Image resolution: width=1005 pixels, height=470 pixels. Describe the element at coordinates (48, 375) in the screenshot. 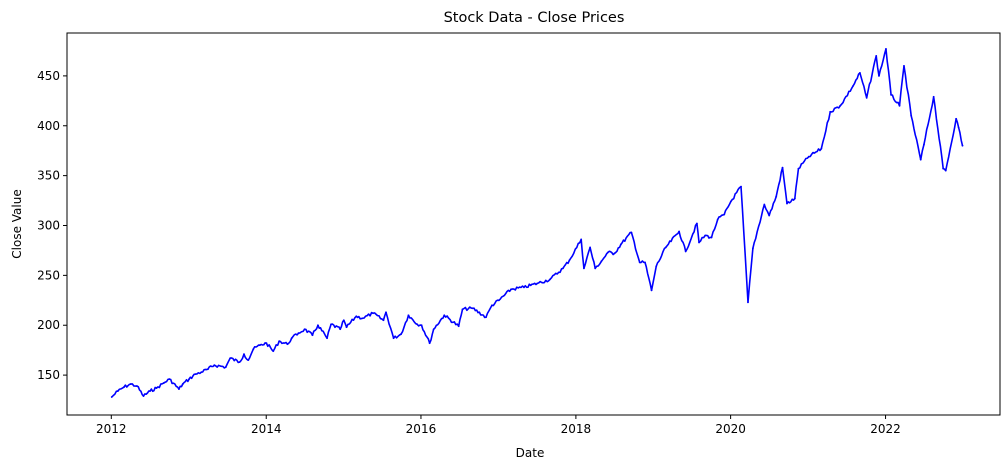

I see `y-tick-label: 150` at that location.